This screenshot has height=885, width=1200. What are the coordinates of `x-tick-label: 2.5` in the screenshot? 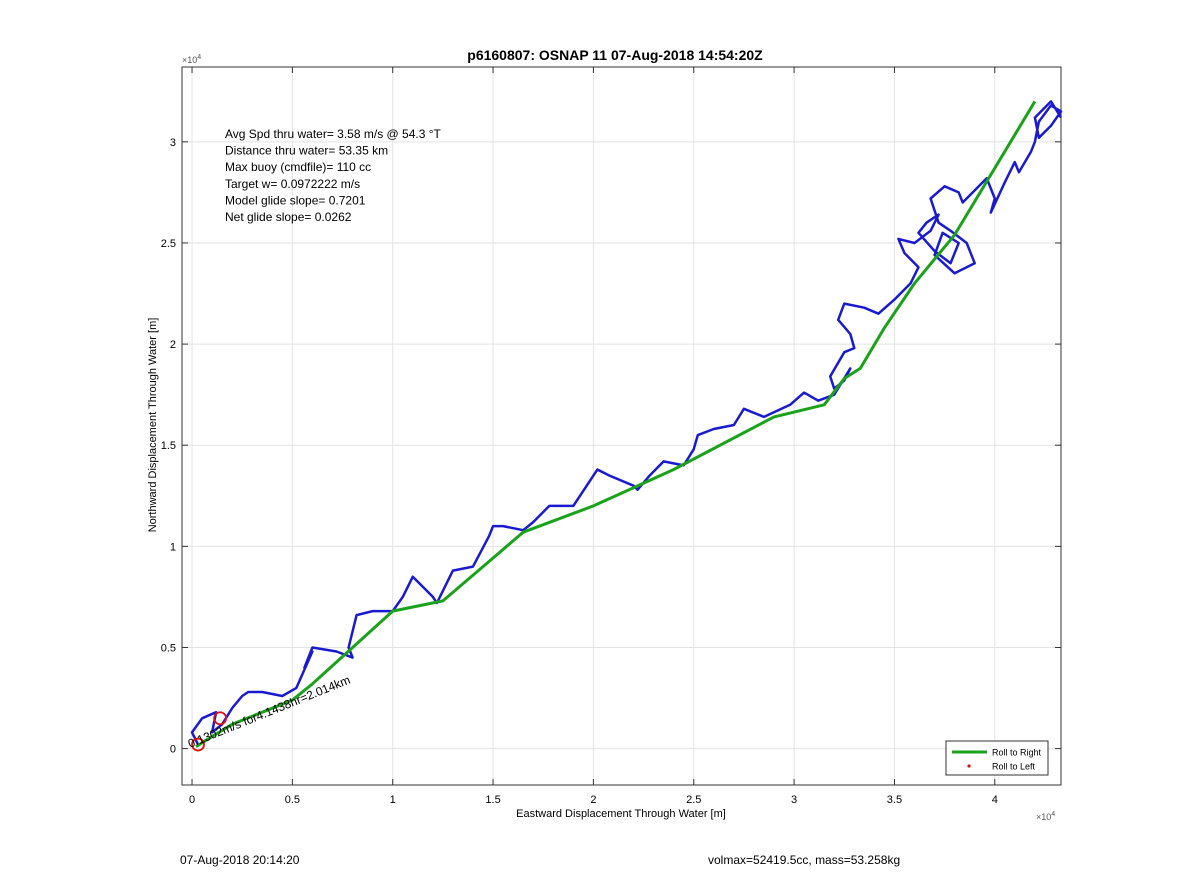 It's located at (693, 800).